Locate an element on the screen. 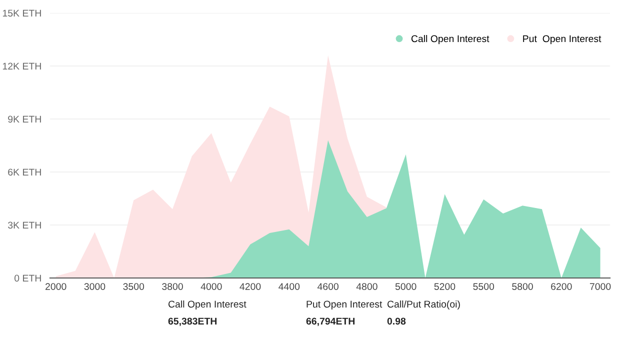 The height and width of the screenshot is (337, 623). text: 0.98 is located at coordinates (396, 321).